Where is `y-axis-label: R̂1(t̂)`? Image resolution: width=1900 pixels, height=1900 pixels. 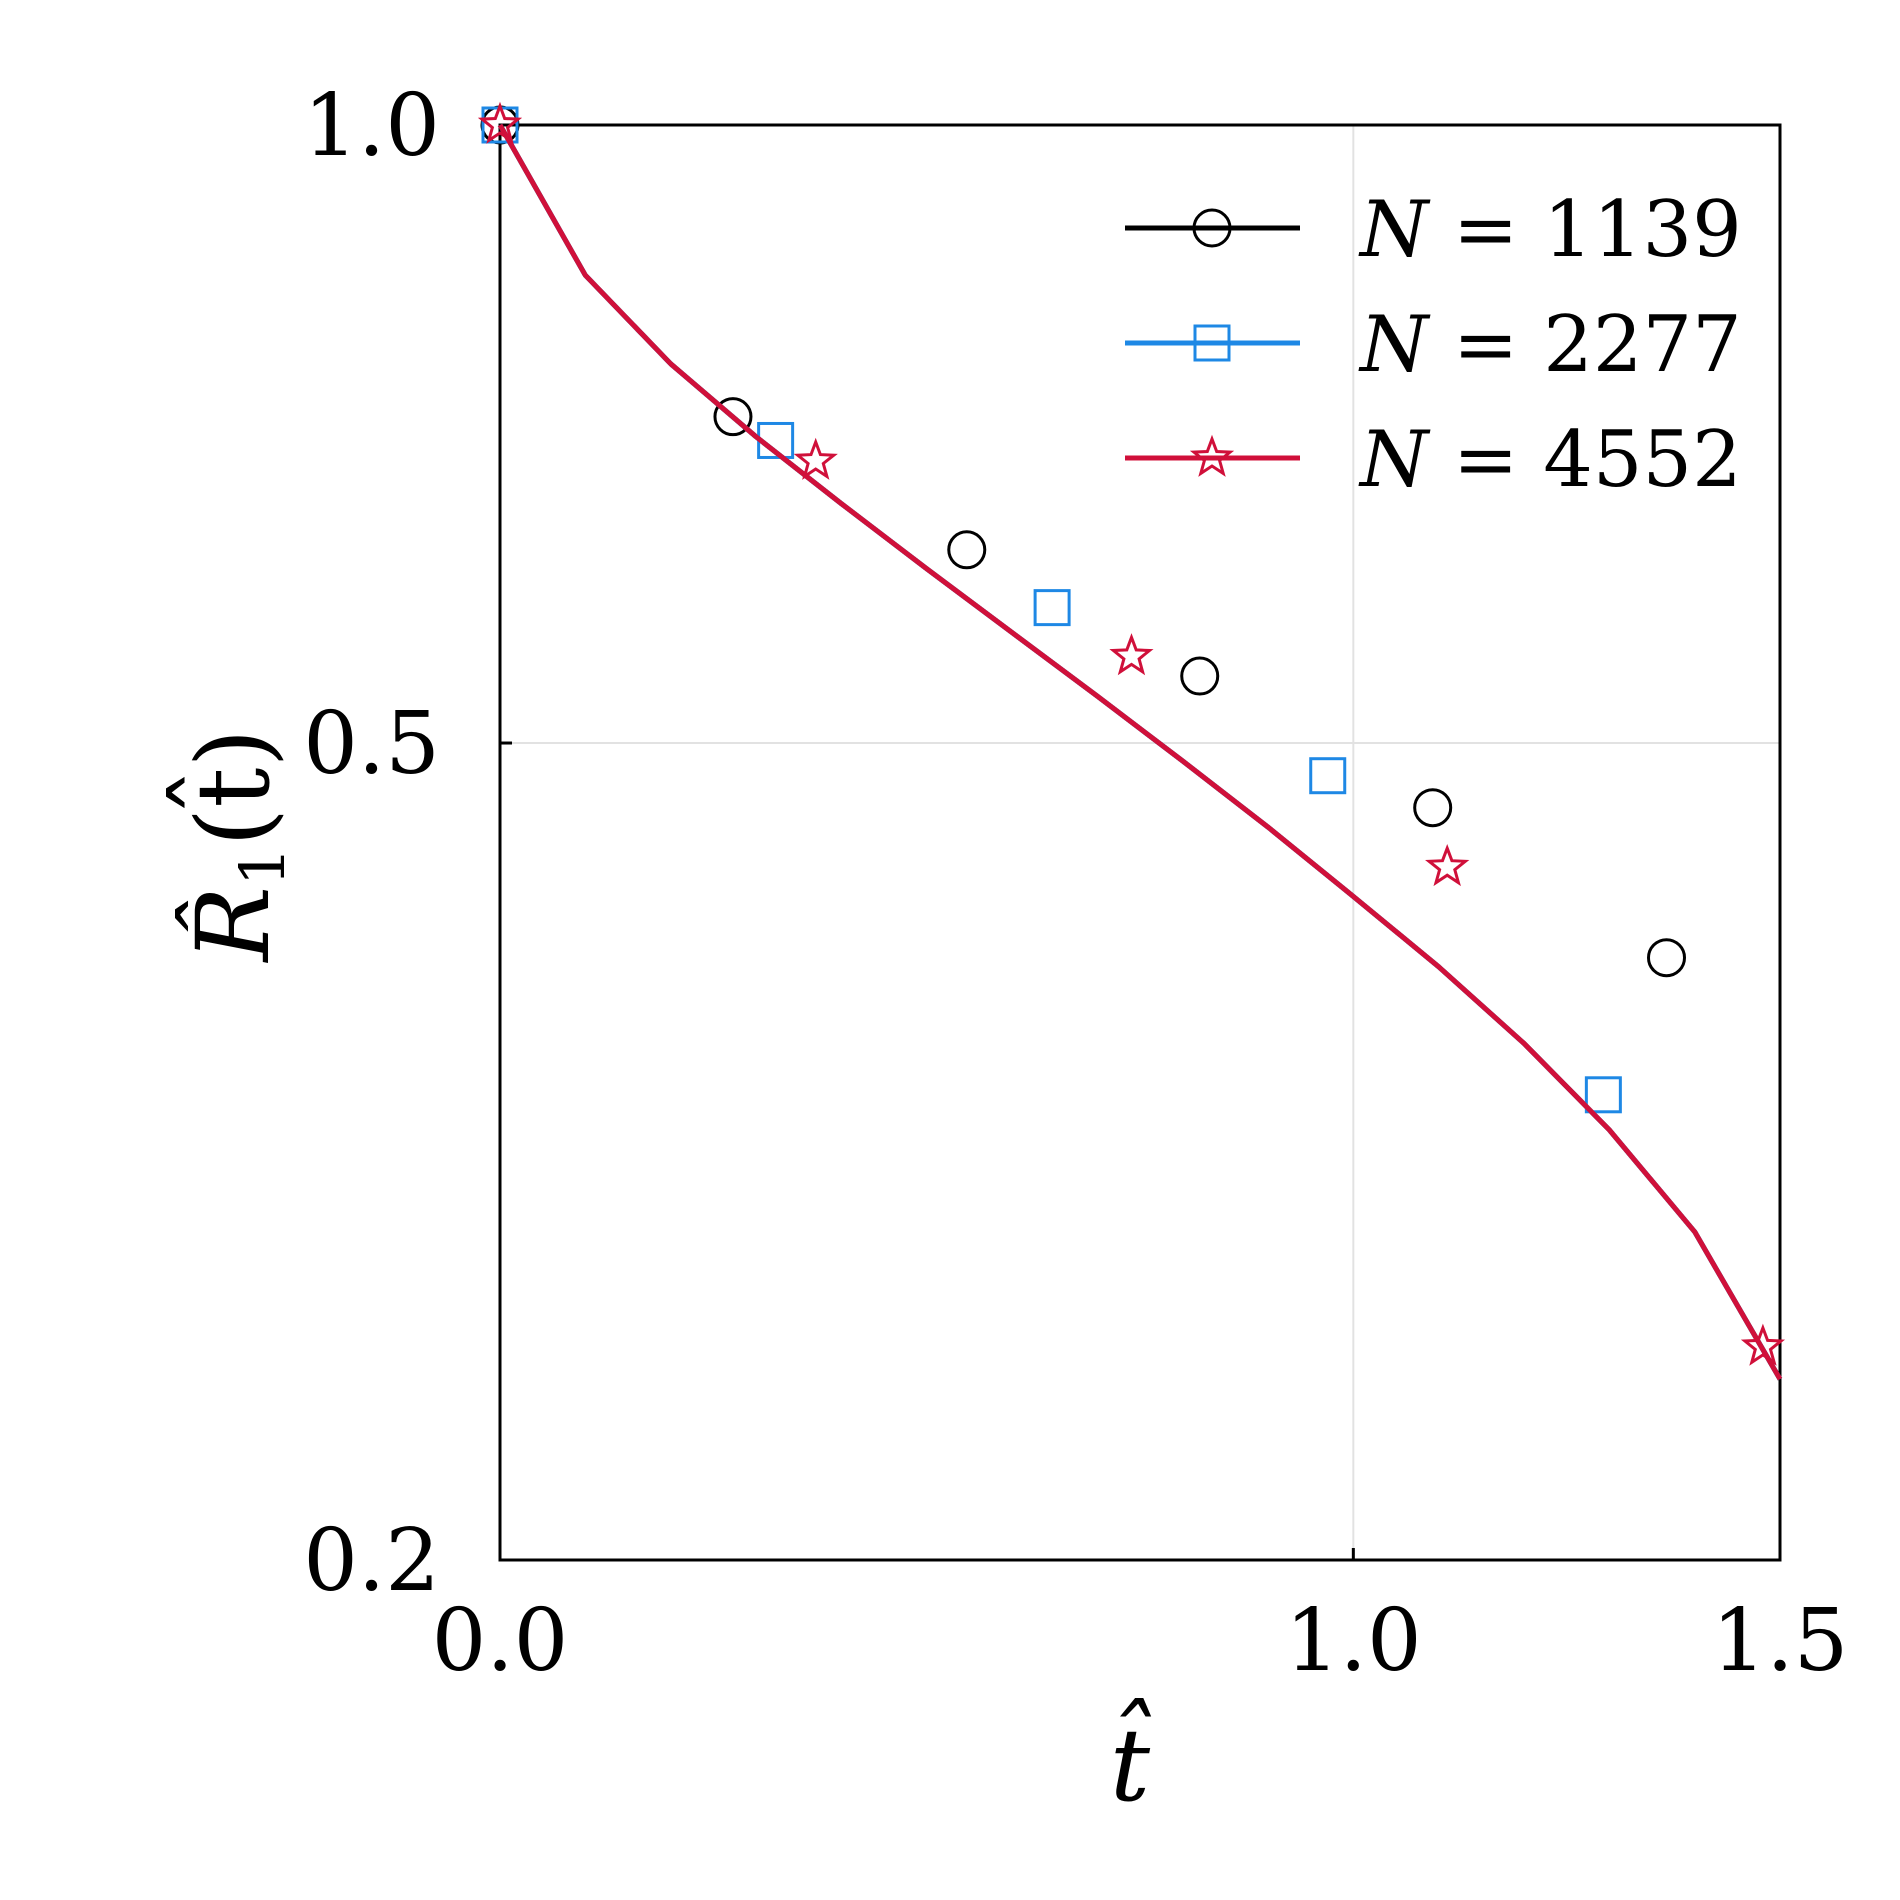
y-axis-label: R̂1(t̂) is located at coordinates (232, 846).